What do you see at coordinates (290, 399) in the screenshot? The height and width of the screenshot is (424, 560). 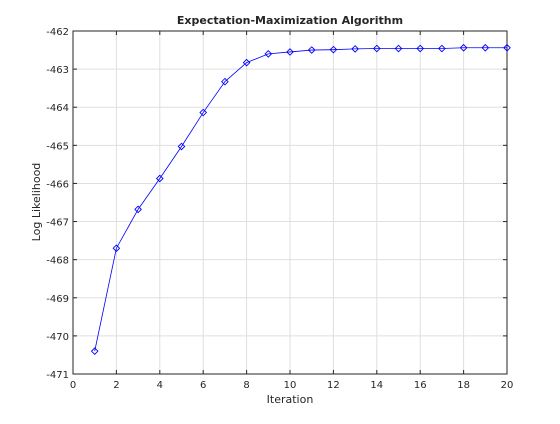 I see `x-axis-label: Iteration` at bounding box center [290, 399].